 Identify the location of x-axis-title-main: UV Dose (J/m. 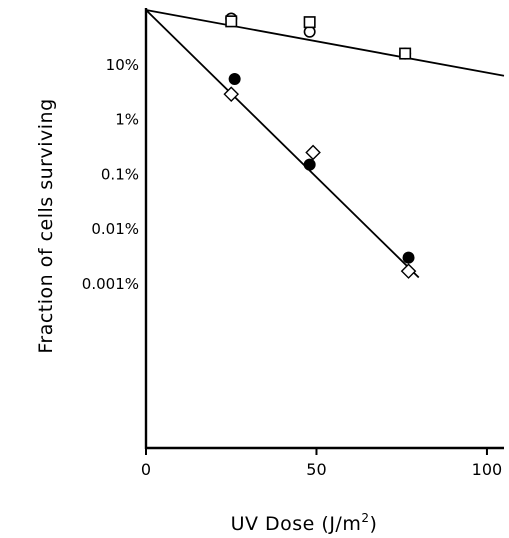
(296, 524).